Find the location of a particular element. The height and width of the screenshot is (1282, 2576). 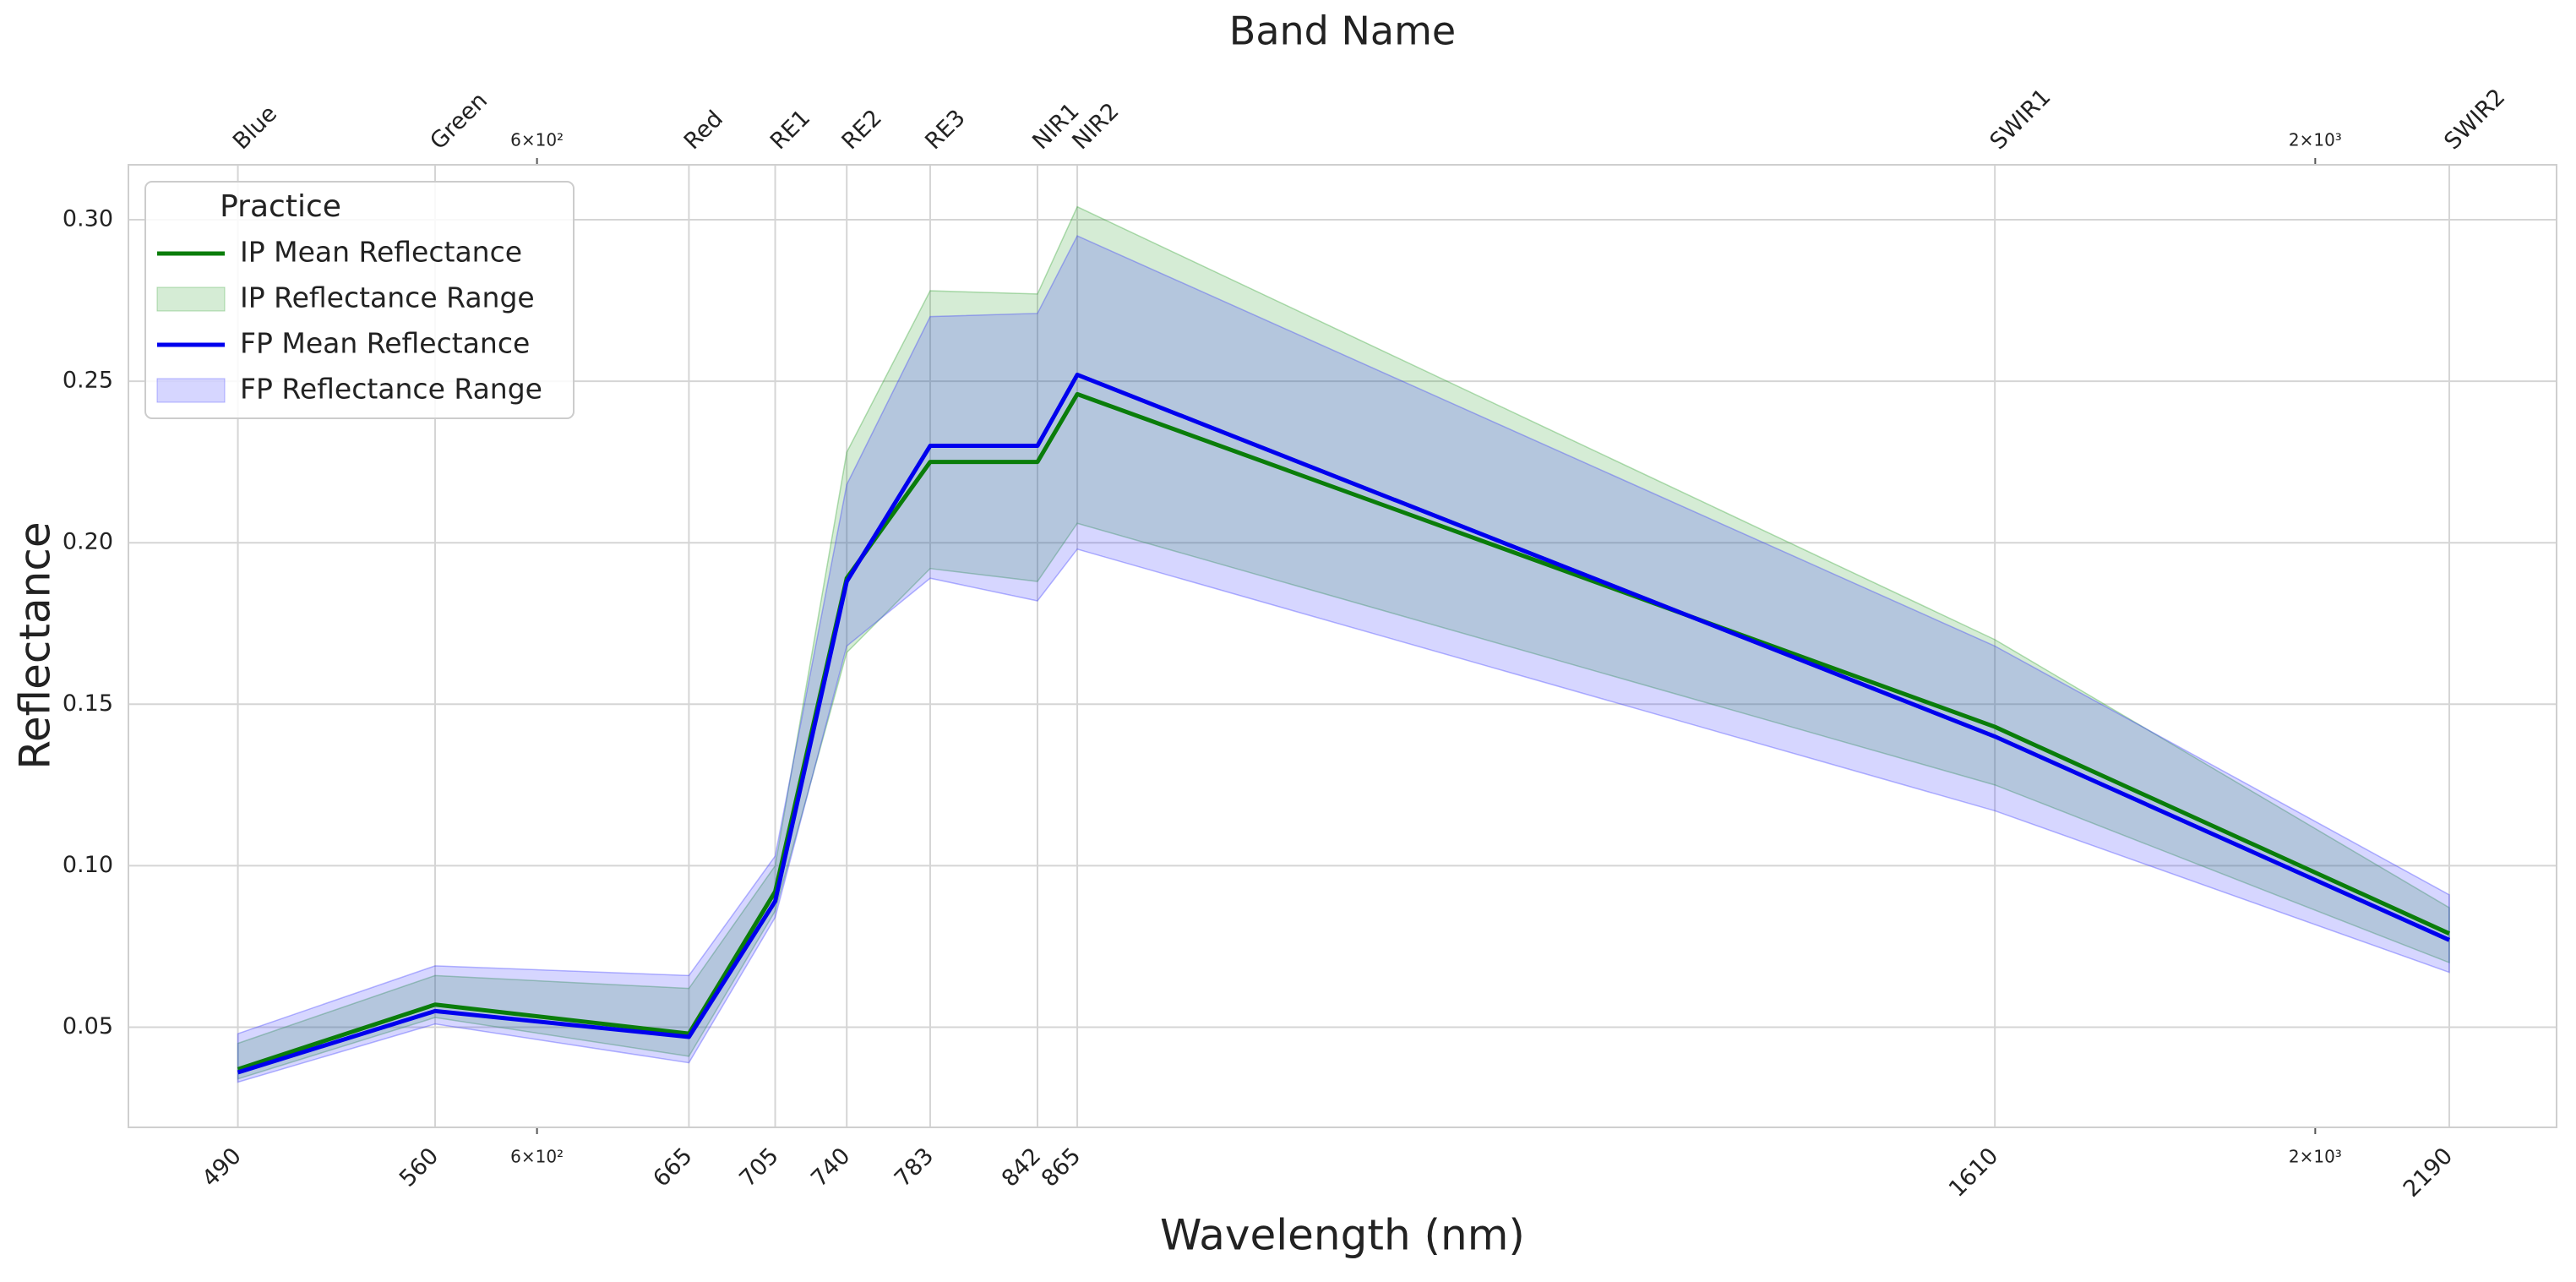

y-axis-label: Reflectance is located at coordinates (35, 645).